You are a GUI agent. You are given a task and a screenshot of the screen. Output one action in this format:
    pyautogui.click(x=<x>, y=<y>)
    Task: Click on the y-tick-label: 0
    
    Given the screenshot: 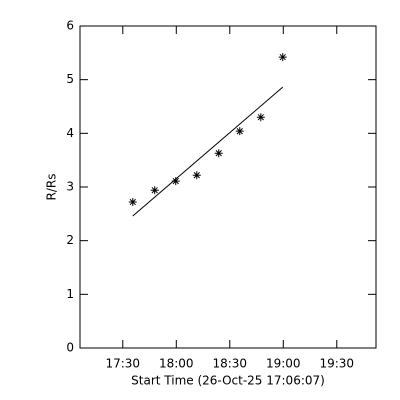 What is the action you would take?
    pyautogui.click(x=70, y=348)
    